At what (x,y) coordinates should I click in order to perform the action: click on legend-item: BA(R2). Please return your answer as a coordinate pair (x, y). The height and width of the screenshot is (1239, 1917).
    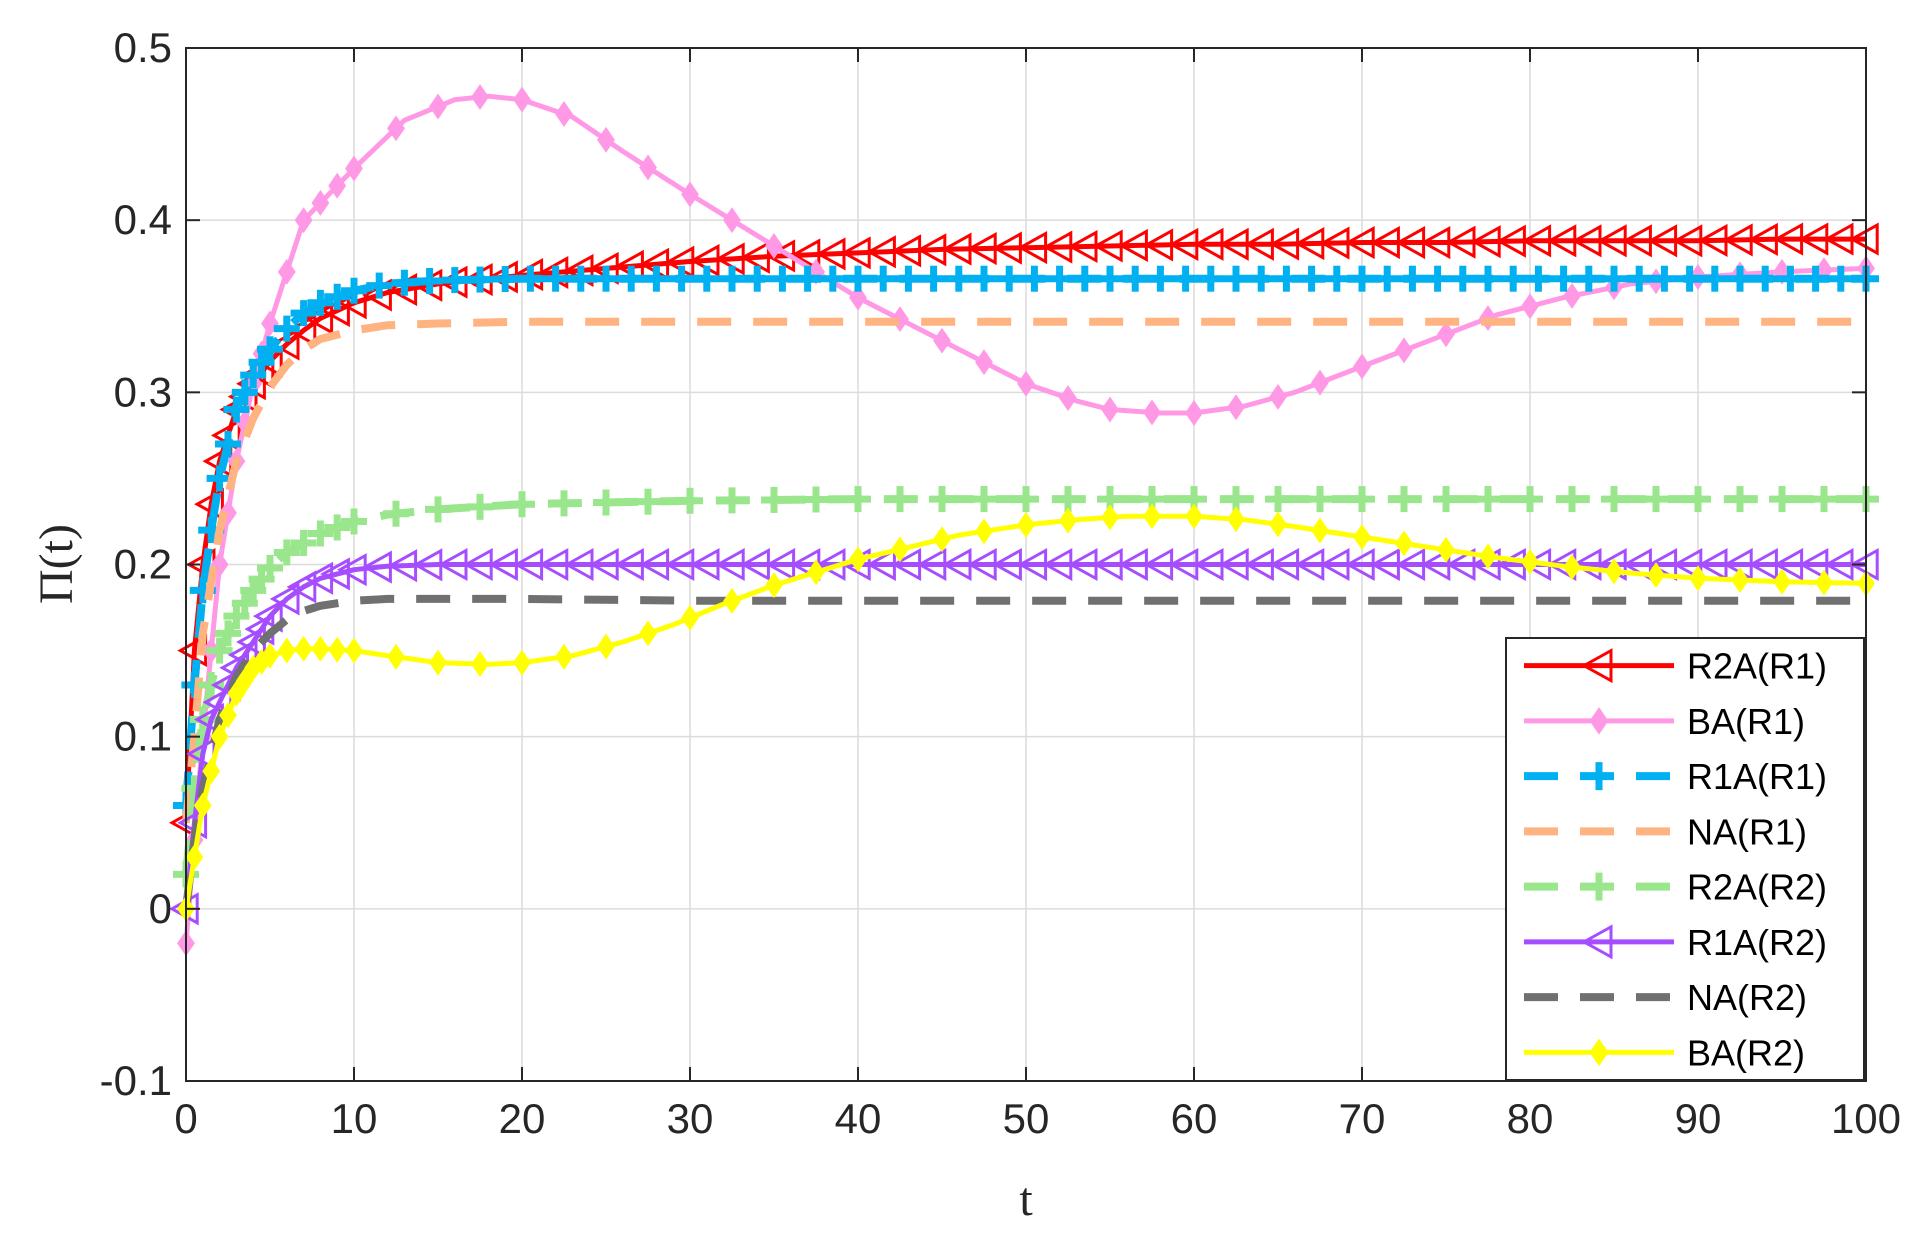
    Looking at the image, I should click on (1664, 1052).